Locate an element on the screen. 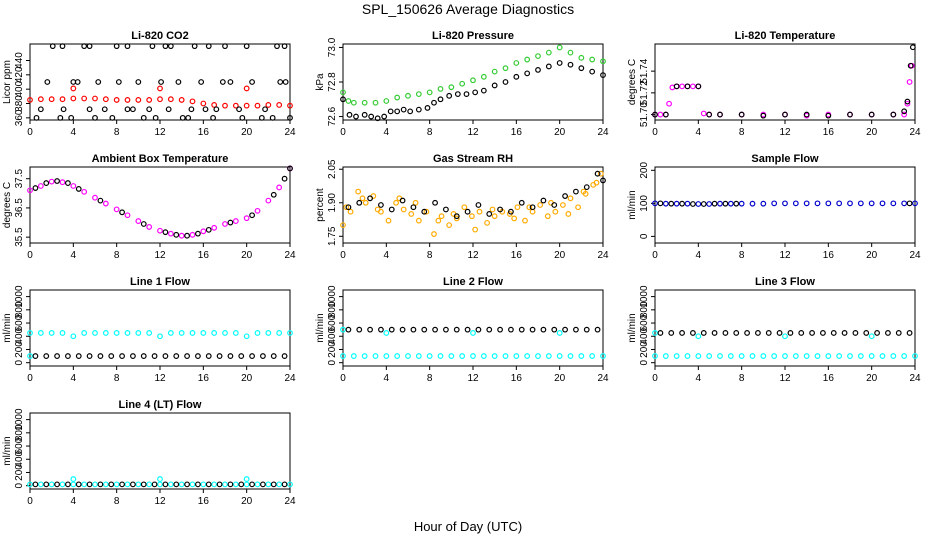  y-tick-label: 200 is located at coordinates (332, 349).